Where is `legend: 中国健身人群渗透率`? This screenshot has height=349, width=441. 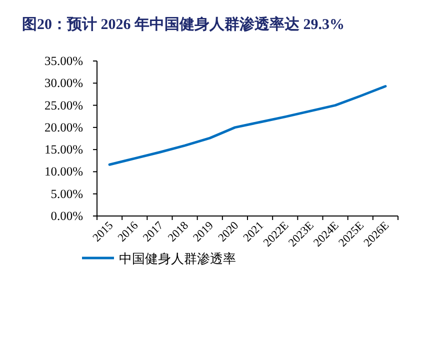
legend: 中国健身人群渗透率 is located at coordinates (159, 258).